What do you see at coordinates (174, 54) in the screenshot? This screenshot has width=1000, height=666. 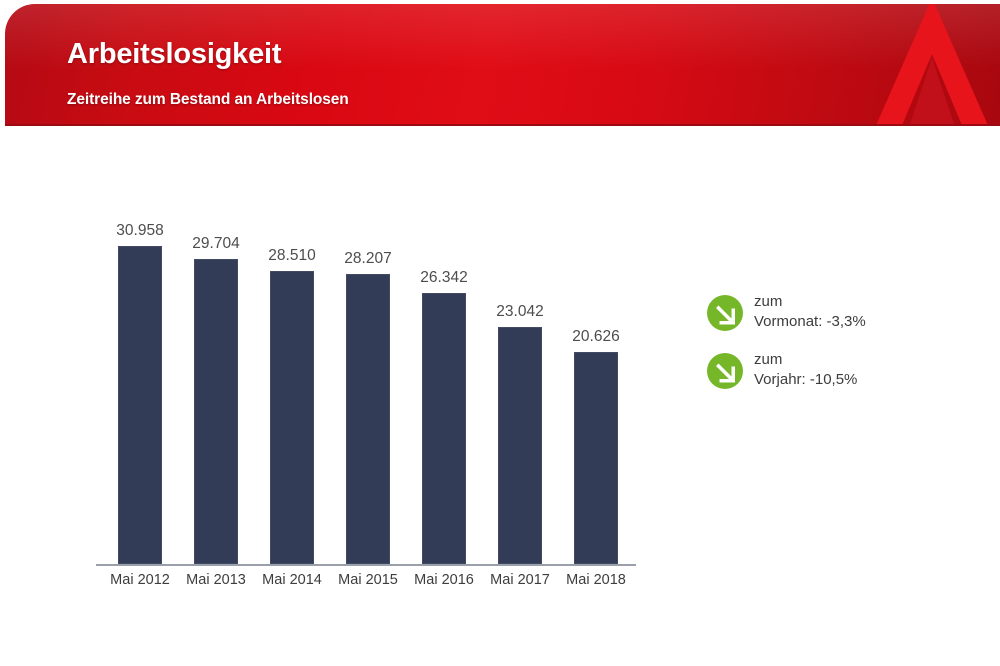 I see `page-title: Arbeitslosigkeit` at bounding box center [174, 54].